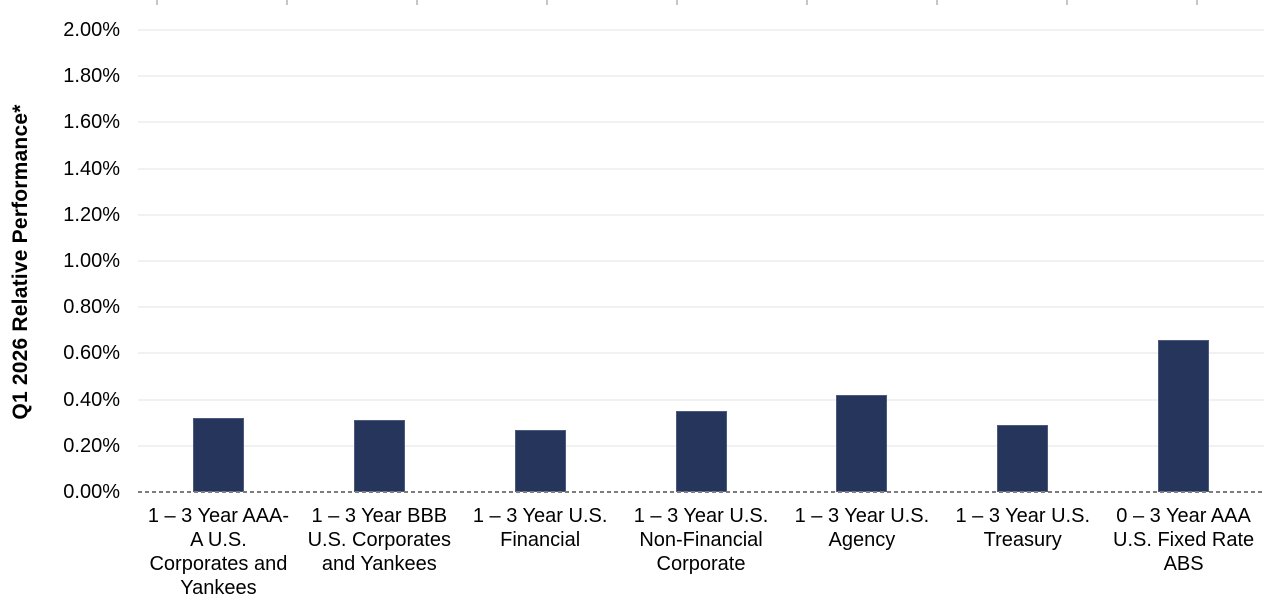  I want to click on y-axis-tick-label: 0.20%, so click(91, 445).